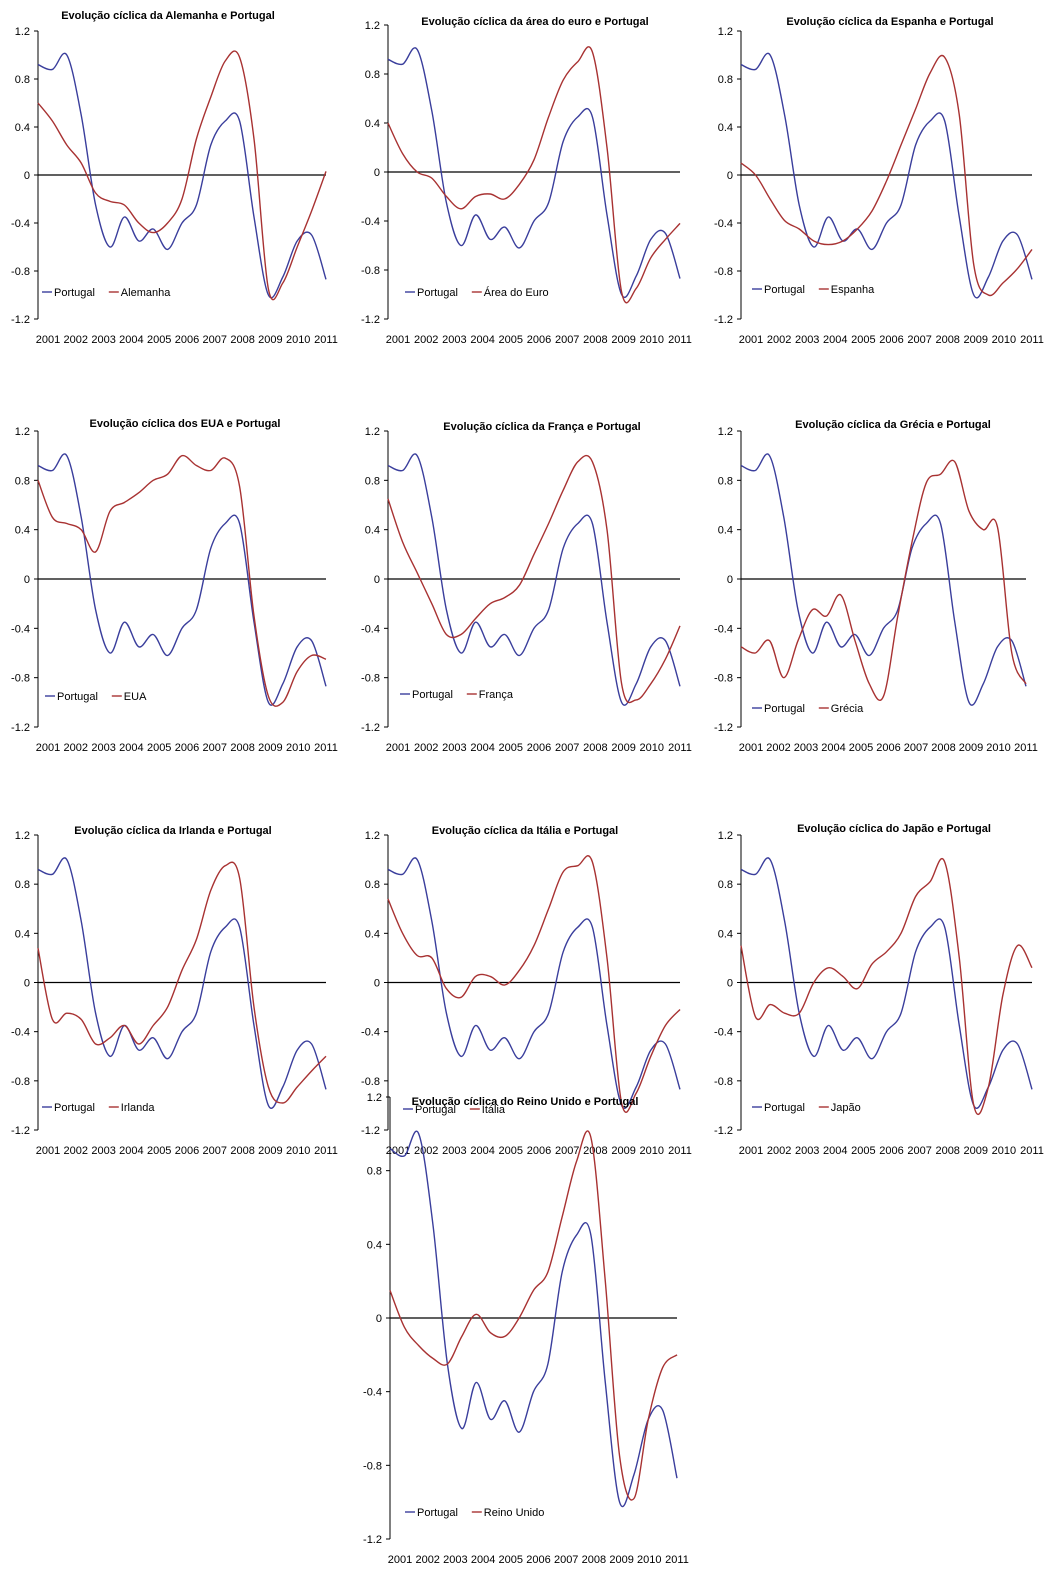  What do you see at coordinates (172, 831) in the screenshot?
I see `chart-title: Evolução cíclica da Irlanda e Portugal` at bounding box center [172, 831].